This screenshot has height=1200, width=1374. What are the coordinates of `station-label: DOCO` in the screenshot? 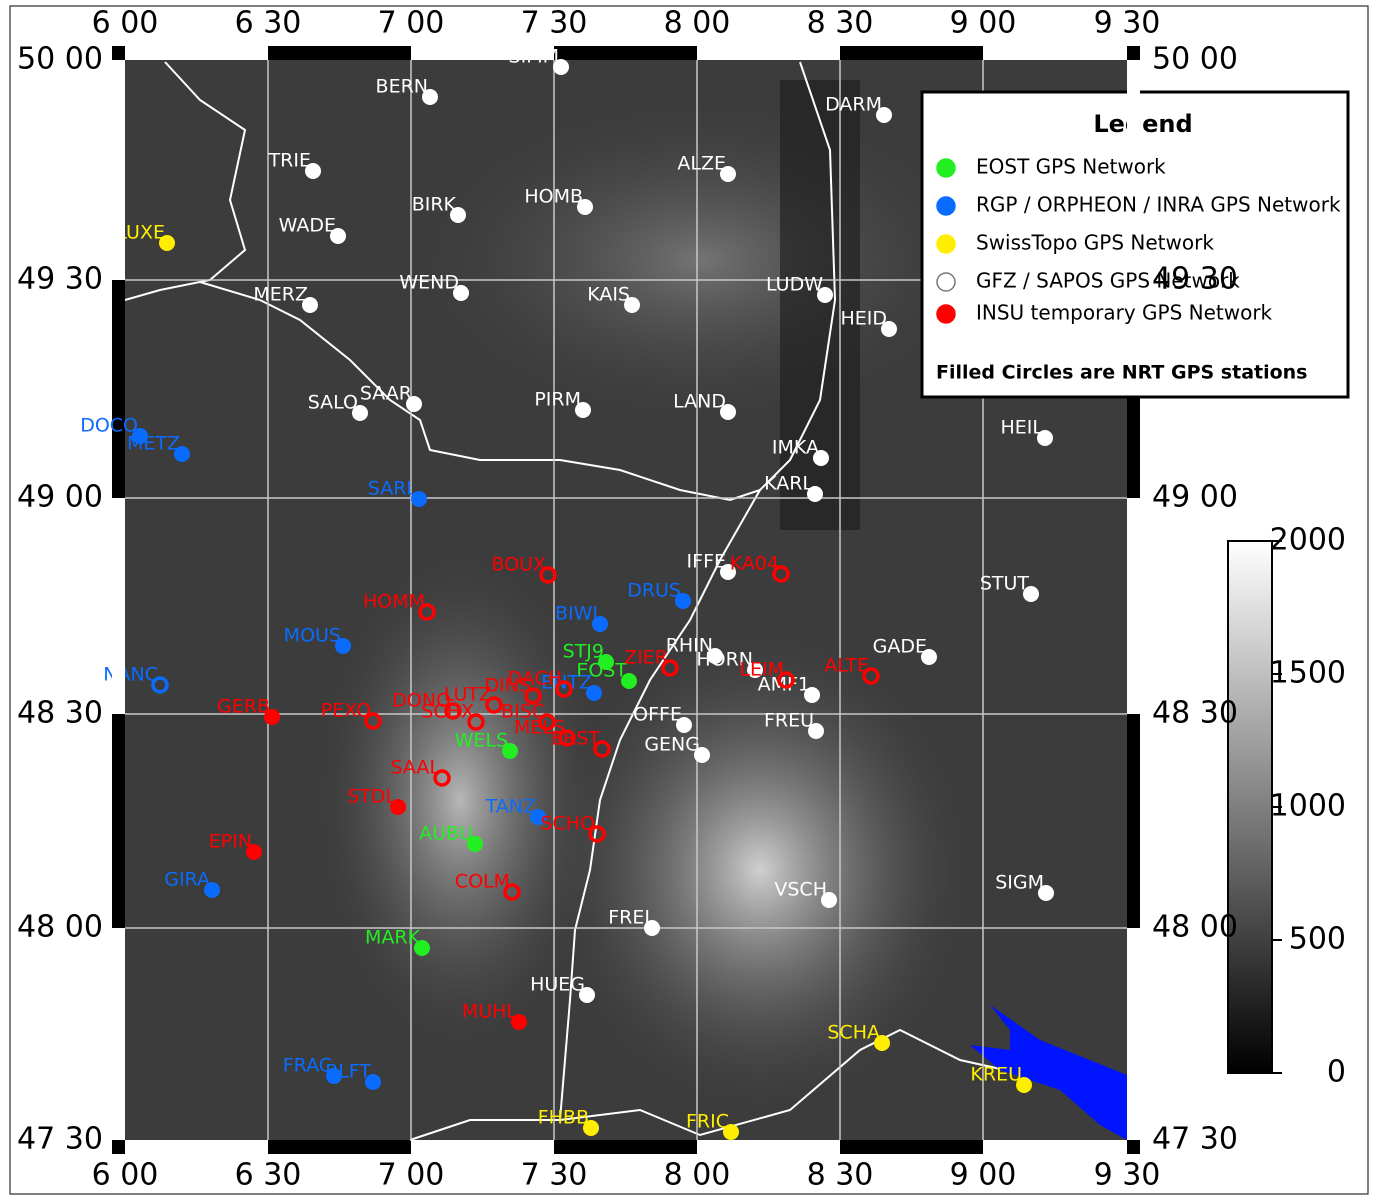 It's located at (109, 426).